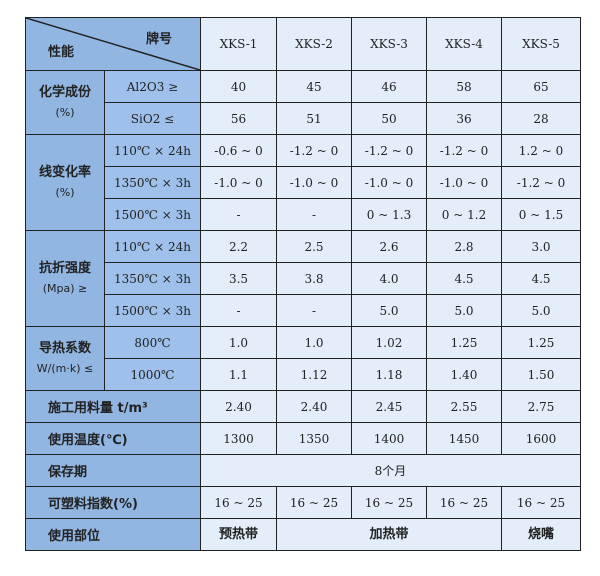 The image size is (600, 576). Describe the element at coordinates (389, 342) in the screenshot. I see `cell-value: 1.02` at that location.